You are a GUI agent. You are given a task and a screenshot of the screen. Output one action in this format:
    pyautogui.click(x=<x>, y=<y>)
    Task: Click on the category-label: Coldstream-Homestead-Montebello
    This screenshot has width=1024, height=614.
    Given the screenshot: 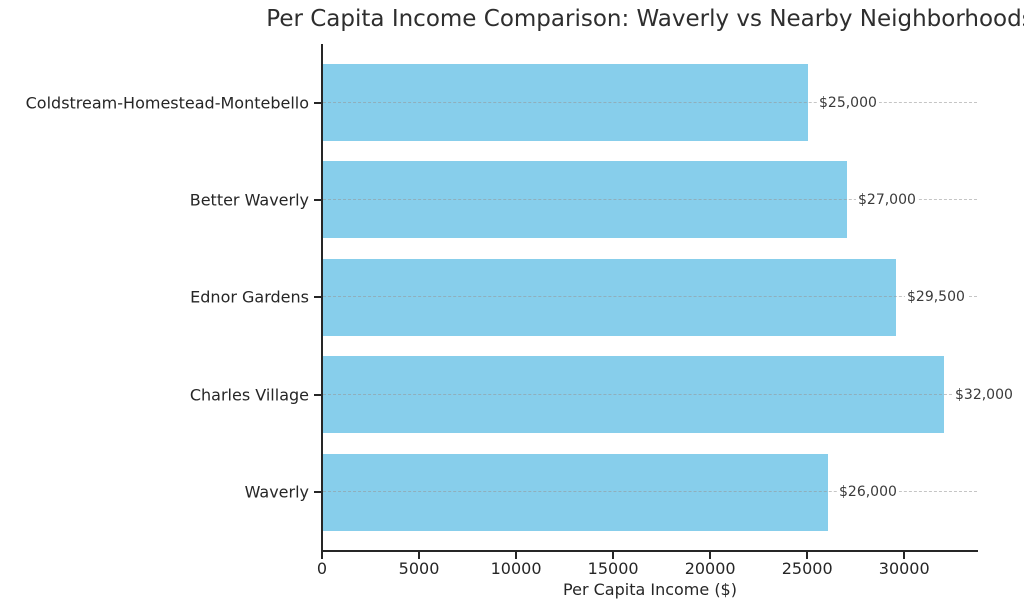 What is the action you would take?
    pyautogui.click(x=167, y=102)
    